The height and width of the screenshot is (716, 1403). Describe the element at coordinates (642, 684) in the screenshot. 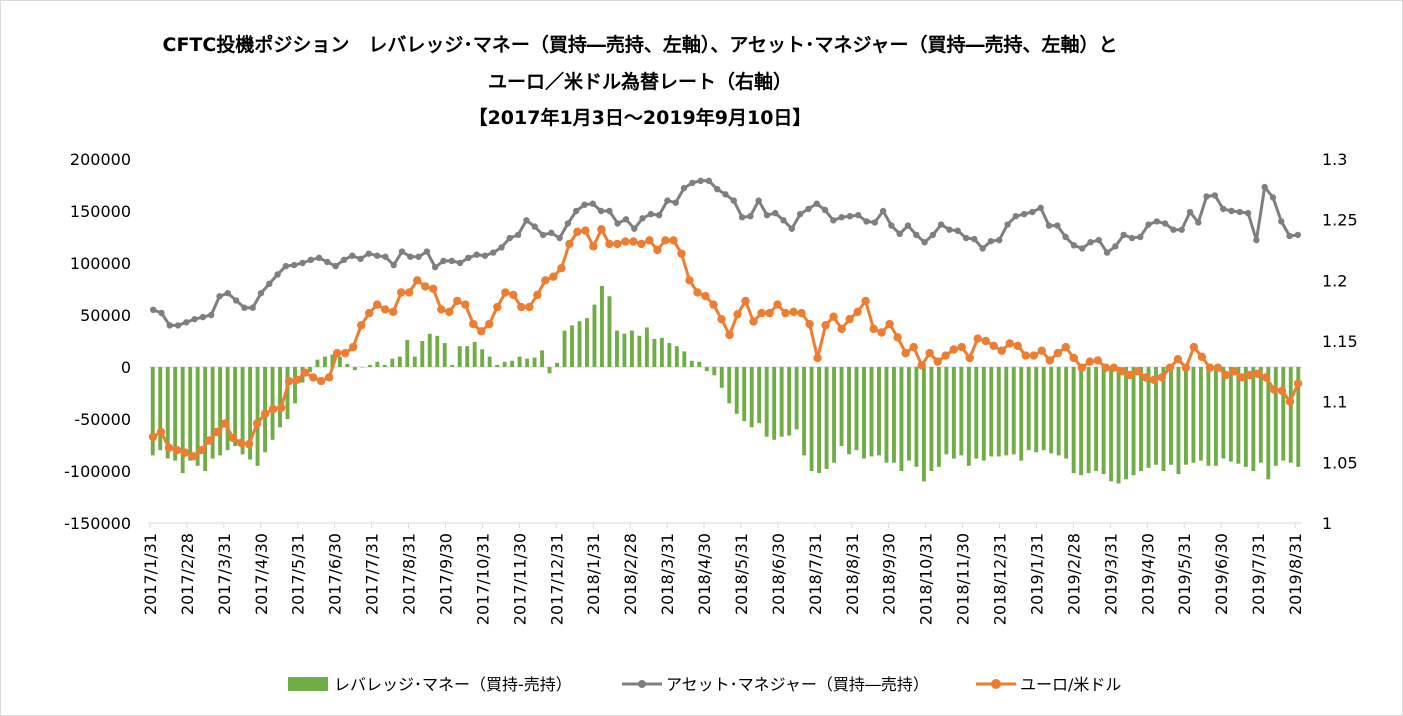

I see `legend-marker-asset-manager` at that location.